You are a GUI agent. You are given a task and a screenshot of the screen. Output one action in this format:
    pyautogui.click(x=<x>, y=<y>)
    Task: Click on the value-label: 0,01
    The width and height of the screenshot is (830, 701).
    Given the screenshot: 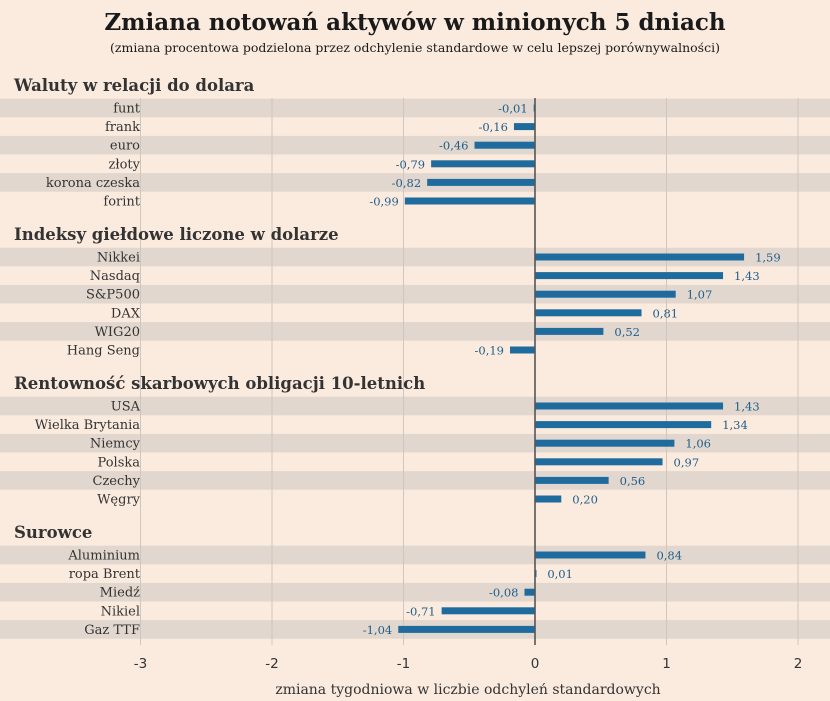 What is the action you would take?
    pyautogui.click(x=560, y=574)
    